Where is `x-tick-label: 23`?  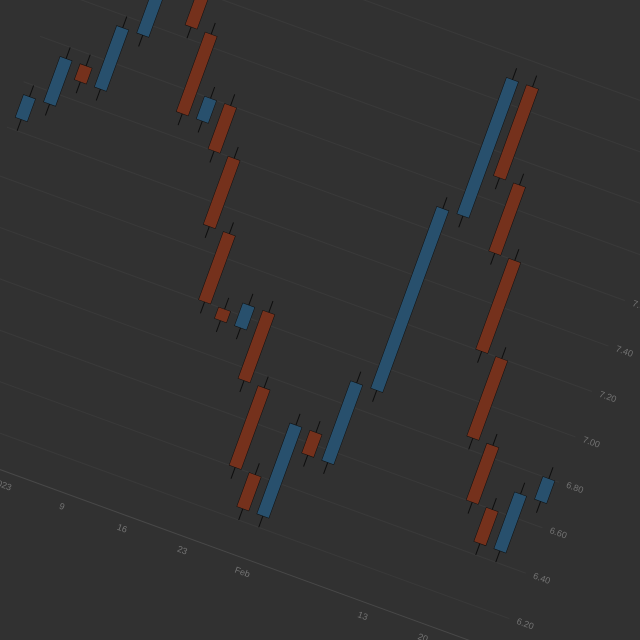
x-tick-label: 23 is located at coordinates (182, 550).